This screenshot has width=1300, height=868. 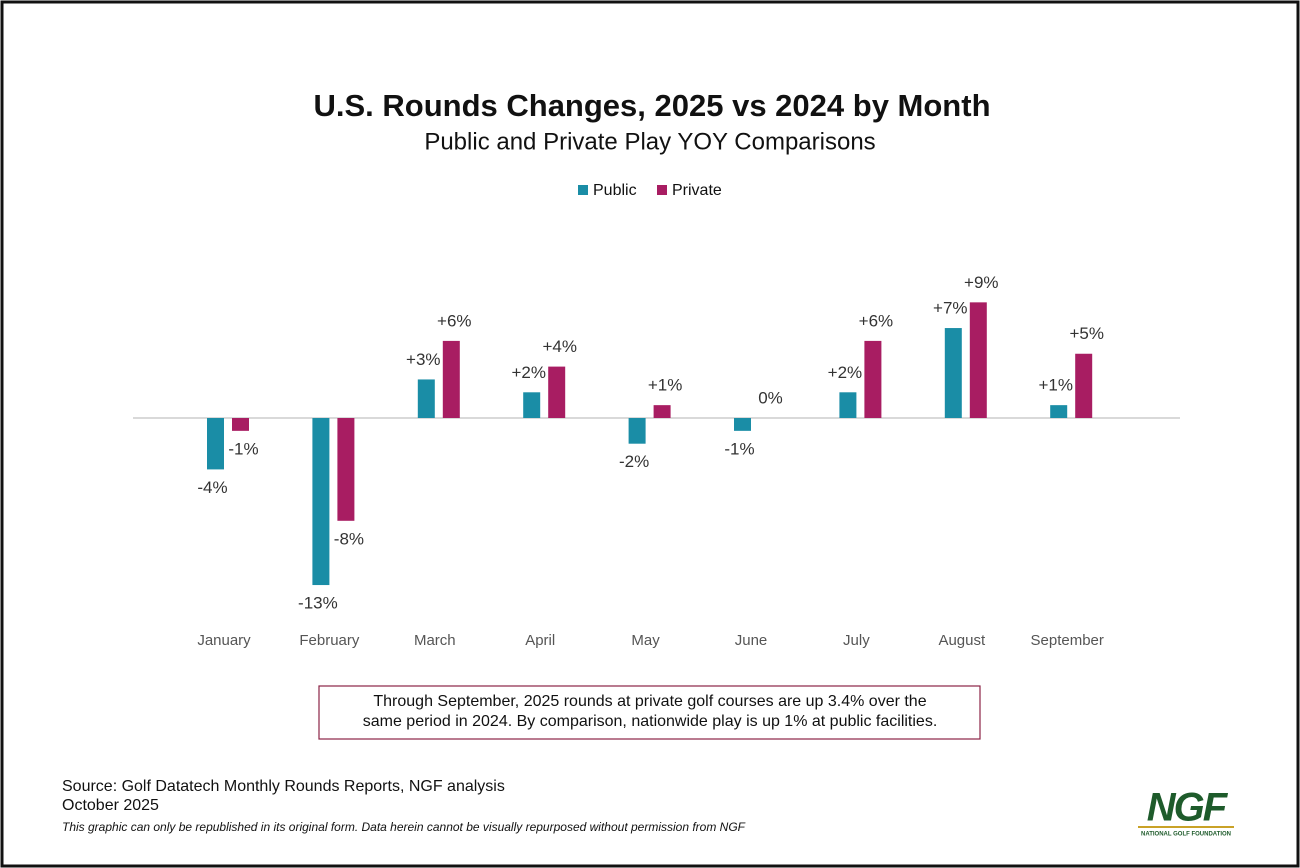 I want to click on value-label: +4%, so click(x=559, y=346).